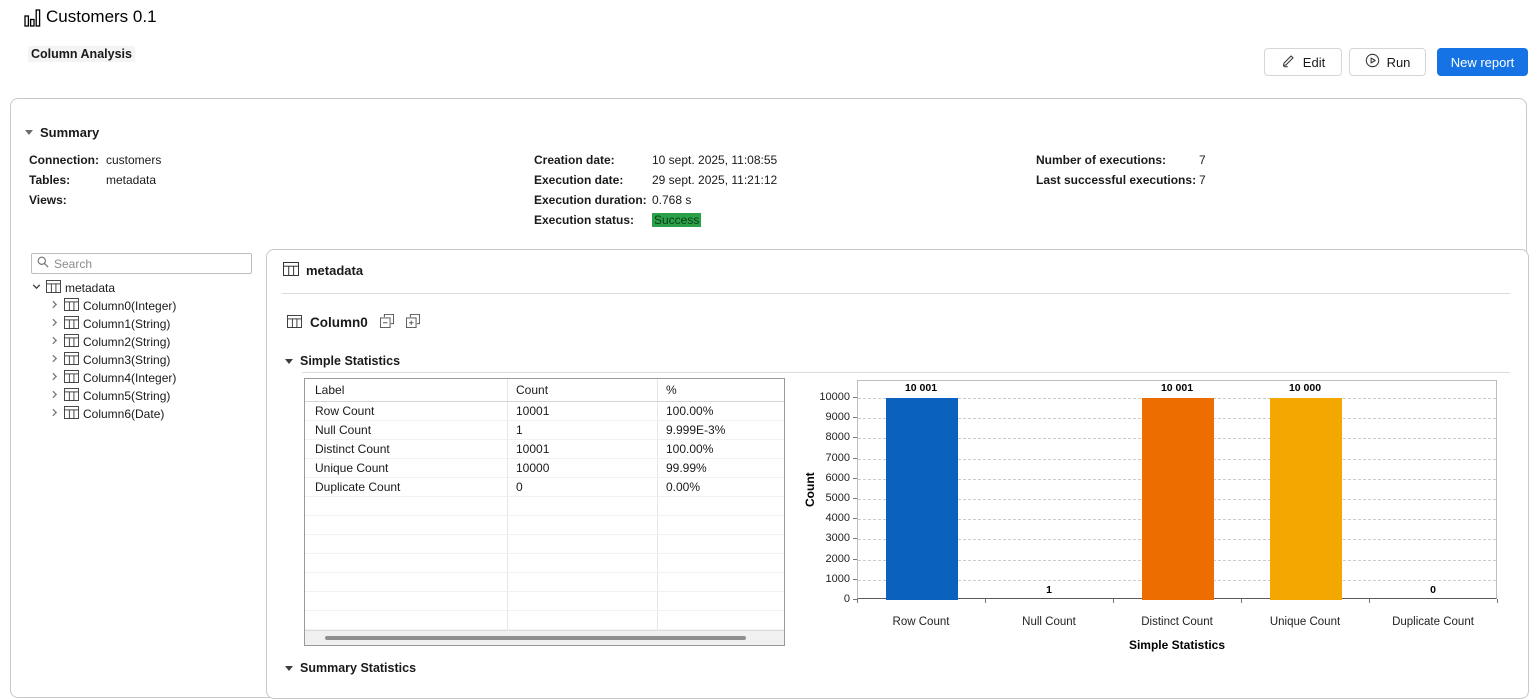  I want to click on search-box, so click(141, 263).